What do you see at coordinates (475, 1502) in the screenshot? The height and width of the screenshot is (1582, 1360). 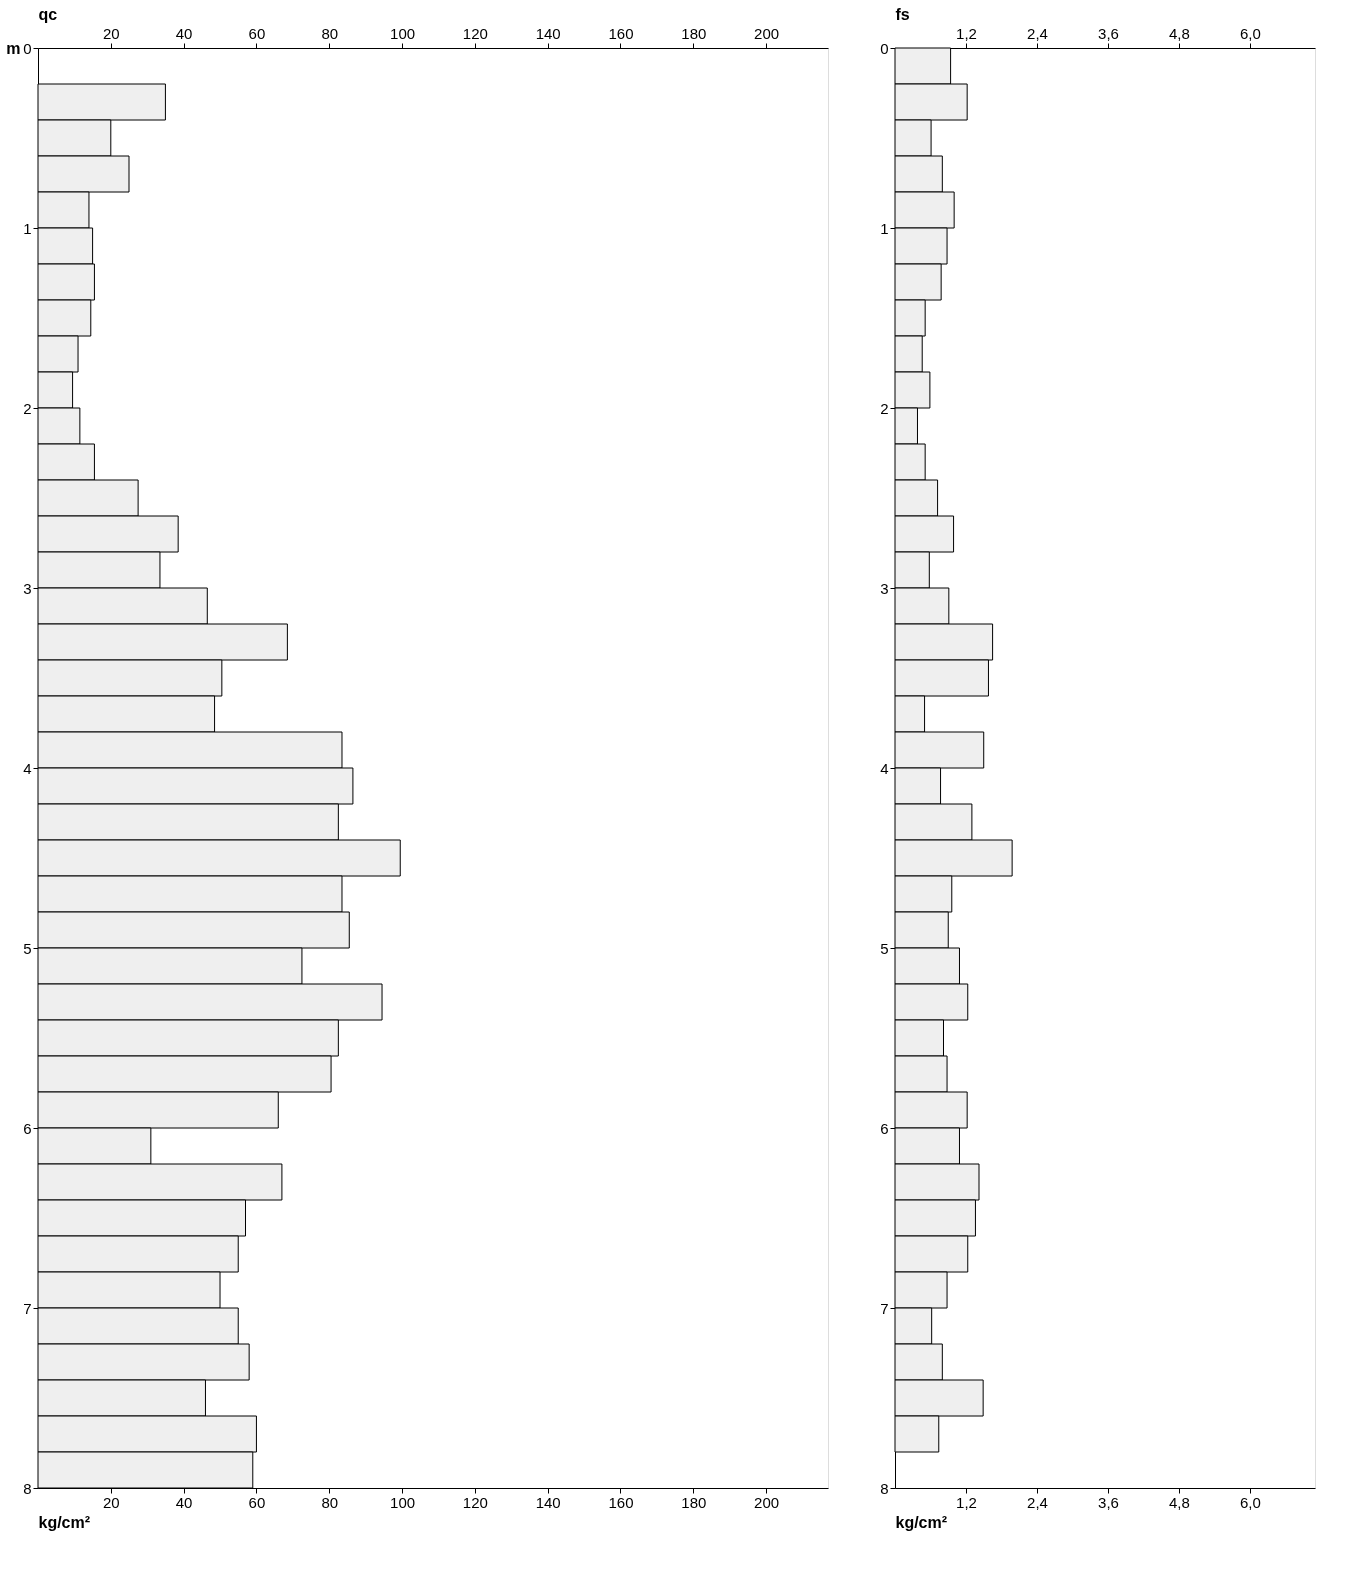 I see `x-tick-label: 120` at bounding box center [475, 1502].